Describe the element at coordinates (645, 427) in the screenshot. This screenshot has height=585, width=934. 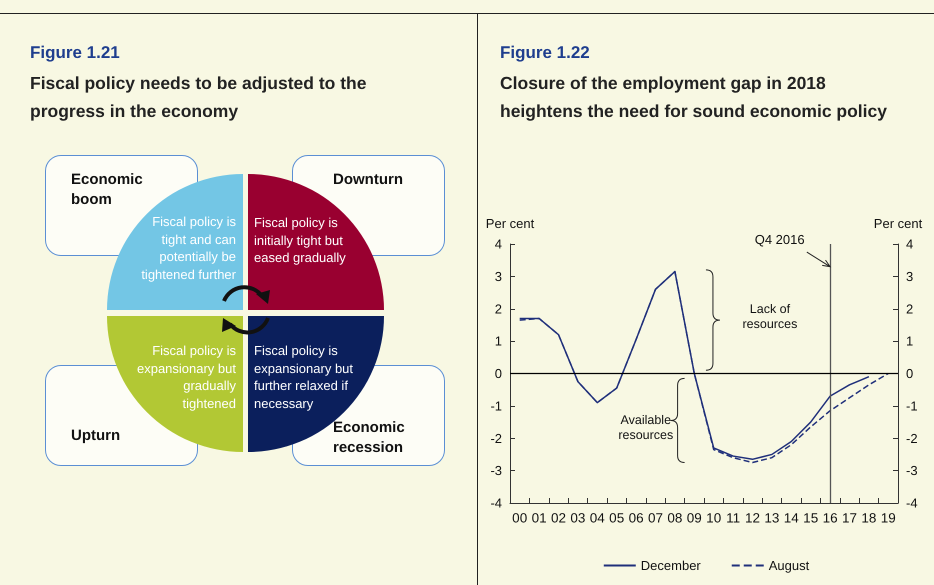
I see `annotation: Available resources` at that location.